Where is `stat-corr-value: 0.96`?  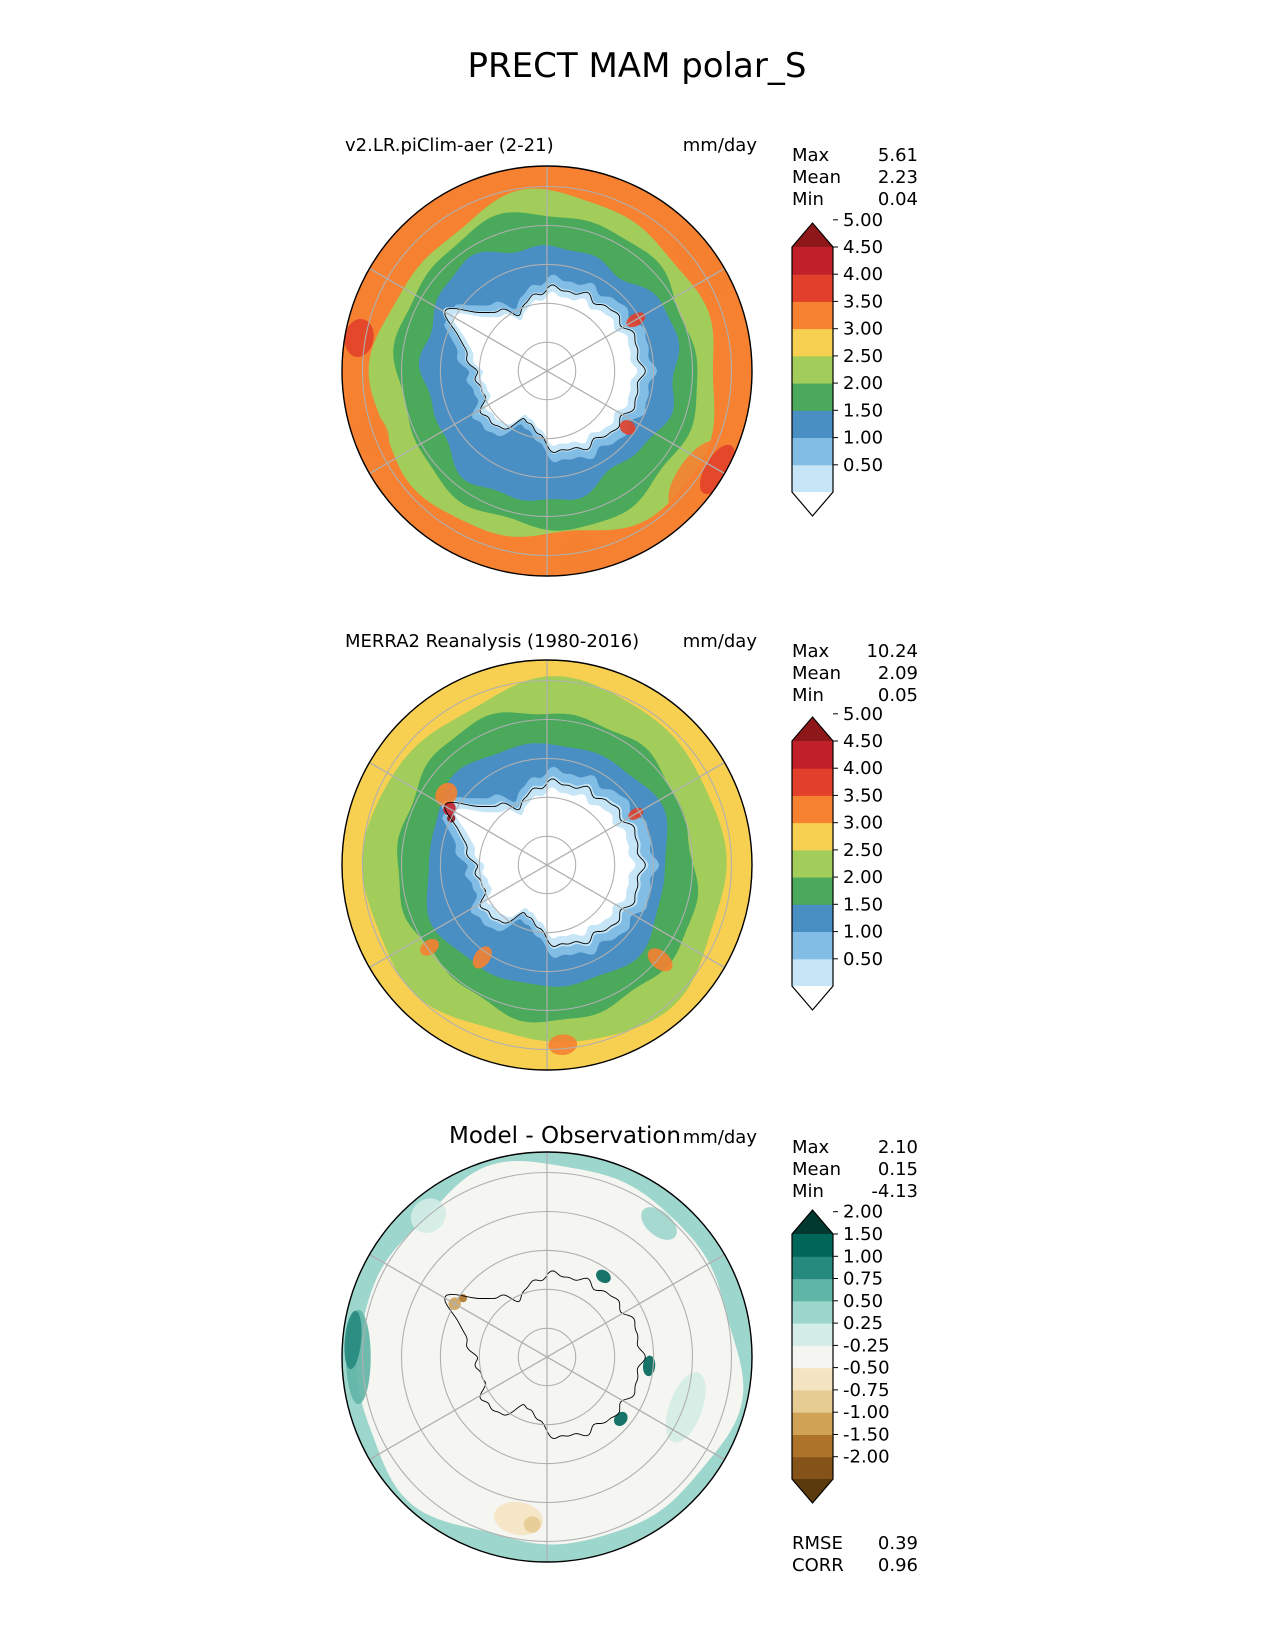
stat-corr-value: 0.96 is located at coordinates (898, 1565).